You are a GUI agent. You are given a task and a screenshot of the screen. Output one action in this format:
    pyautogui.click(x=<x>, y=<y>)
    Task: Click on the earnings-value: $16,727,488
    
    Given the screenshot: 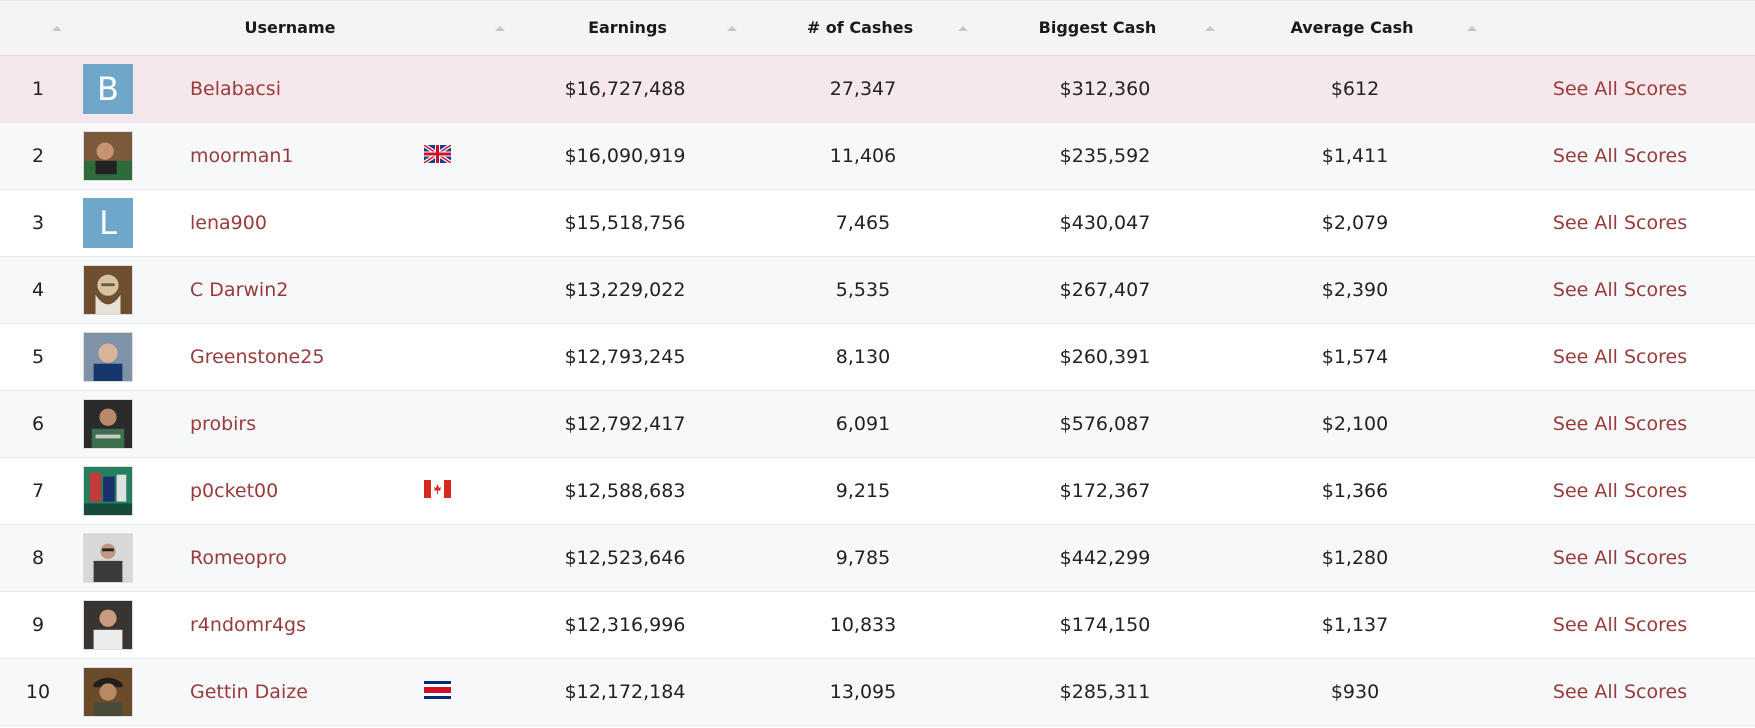 What is the action you would take?
    pyautogui.click(x=625, y=89)
    